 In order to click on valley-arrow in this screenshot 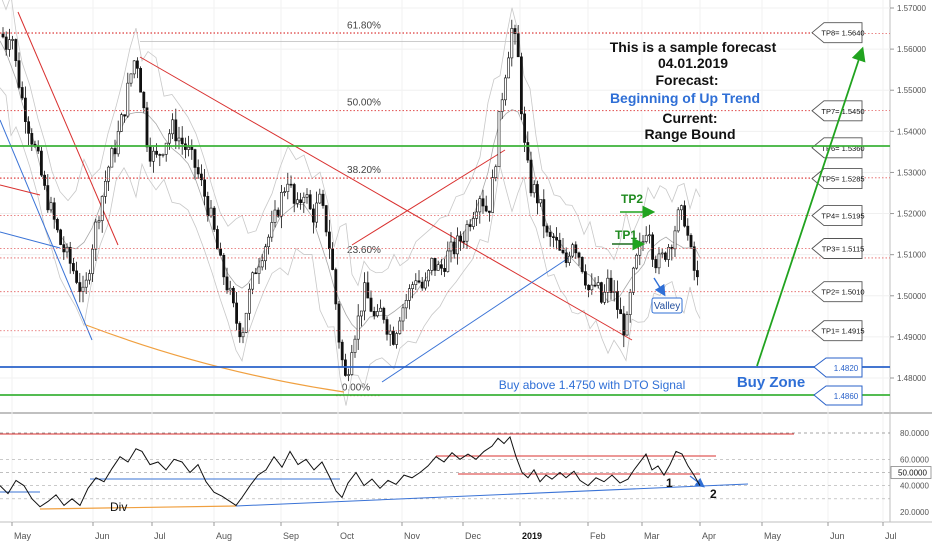, I will do `click(659, 287)`.